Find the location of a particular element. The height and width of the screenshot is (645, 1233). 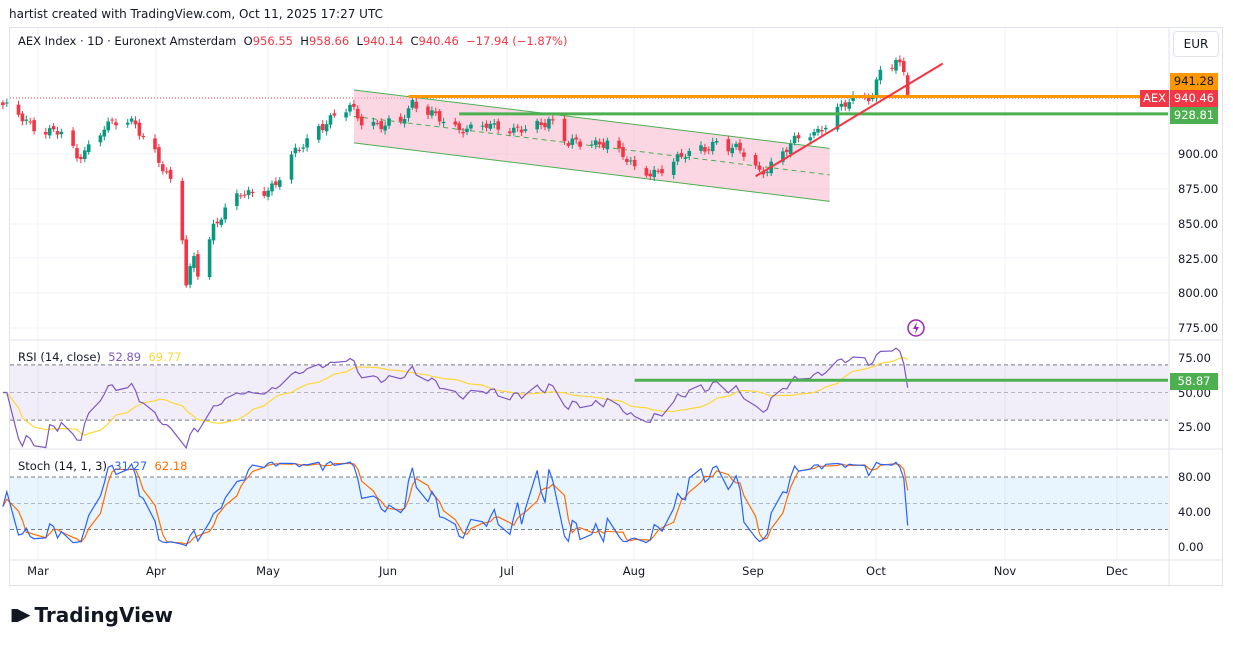

open-value: 956.55 is located at coordinates (272, 41).